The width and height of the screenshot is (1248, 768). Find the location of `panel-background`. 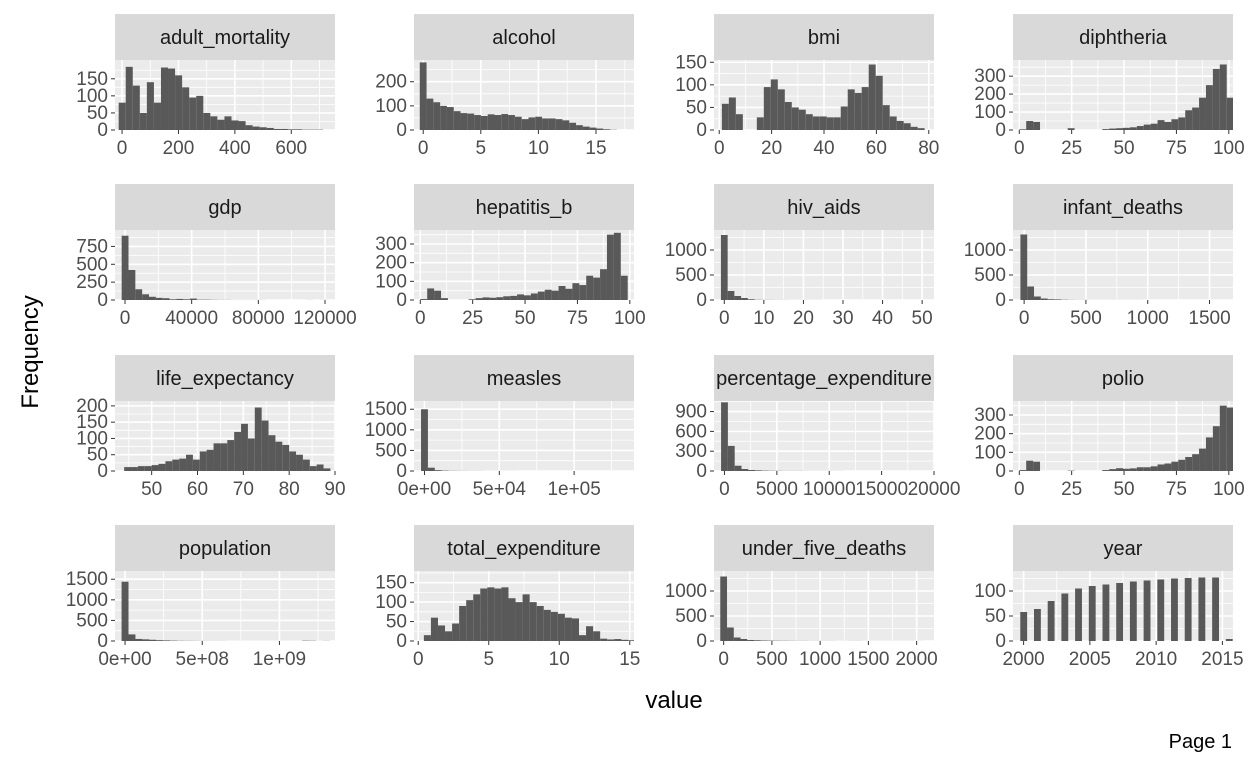

panel-background is located at coordinates (824, 606).